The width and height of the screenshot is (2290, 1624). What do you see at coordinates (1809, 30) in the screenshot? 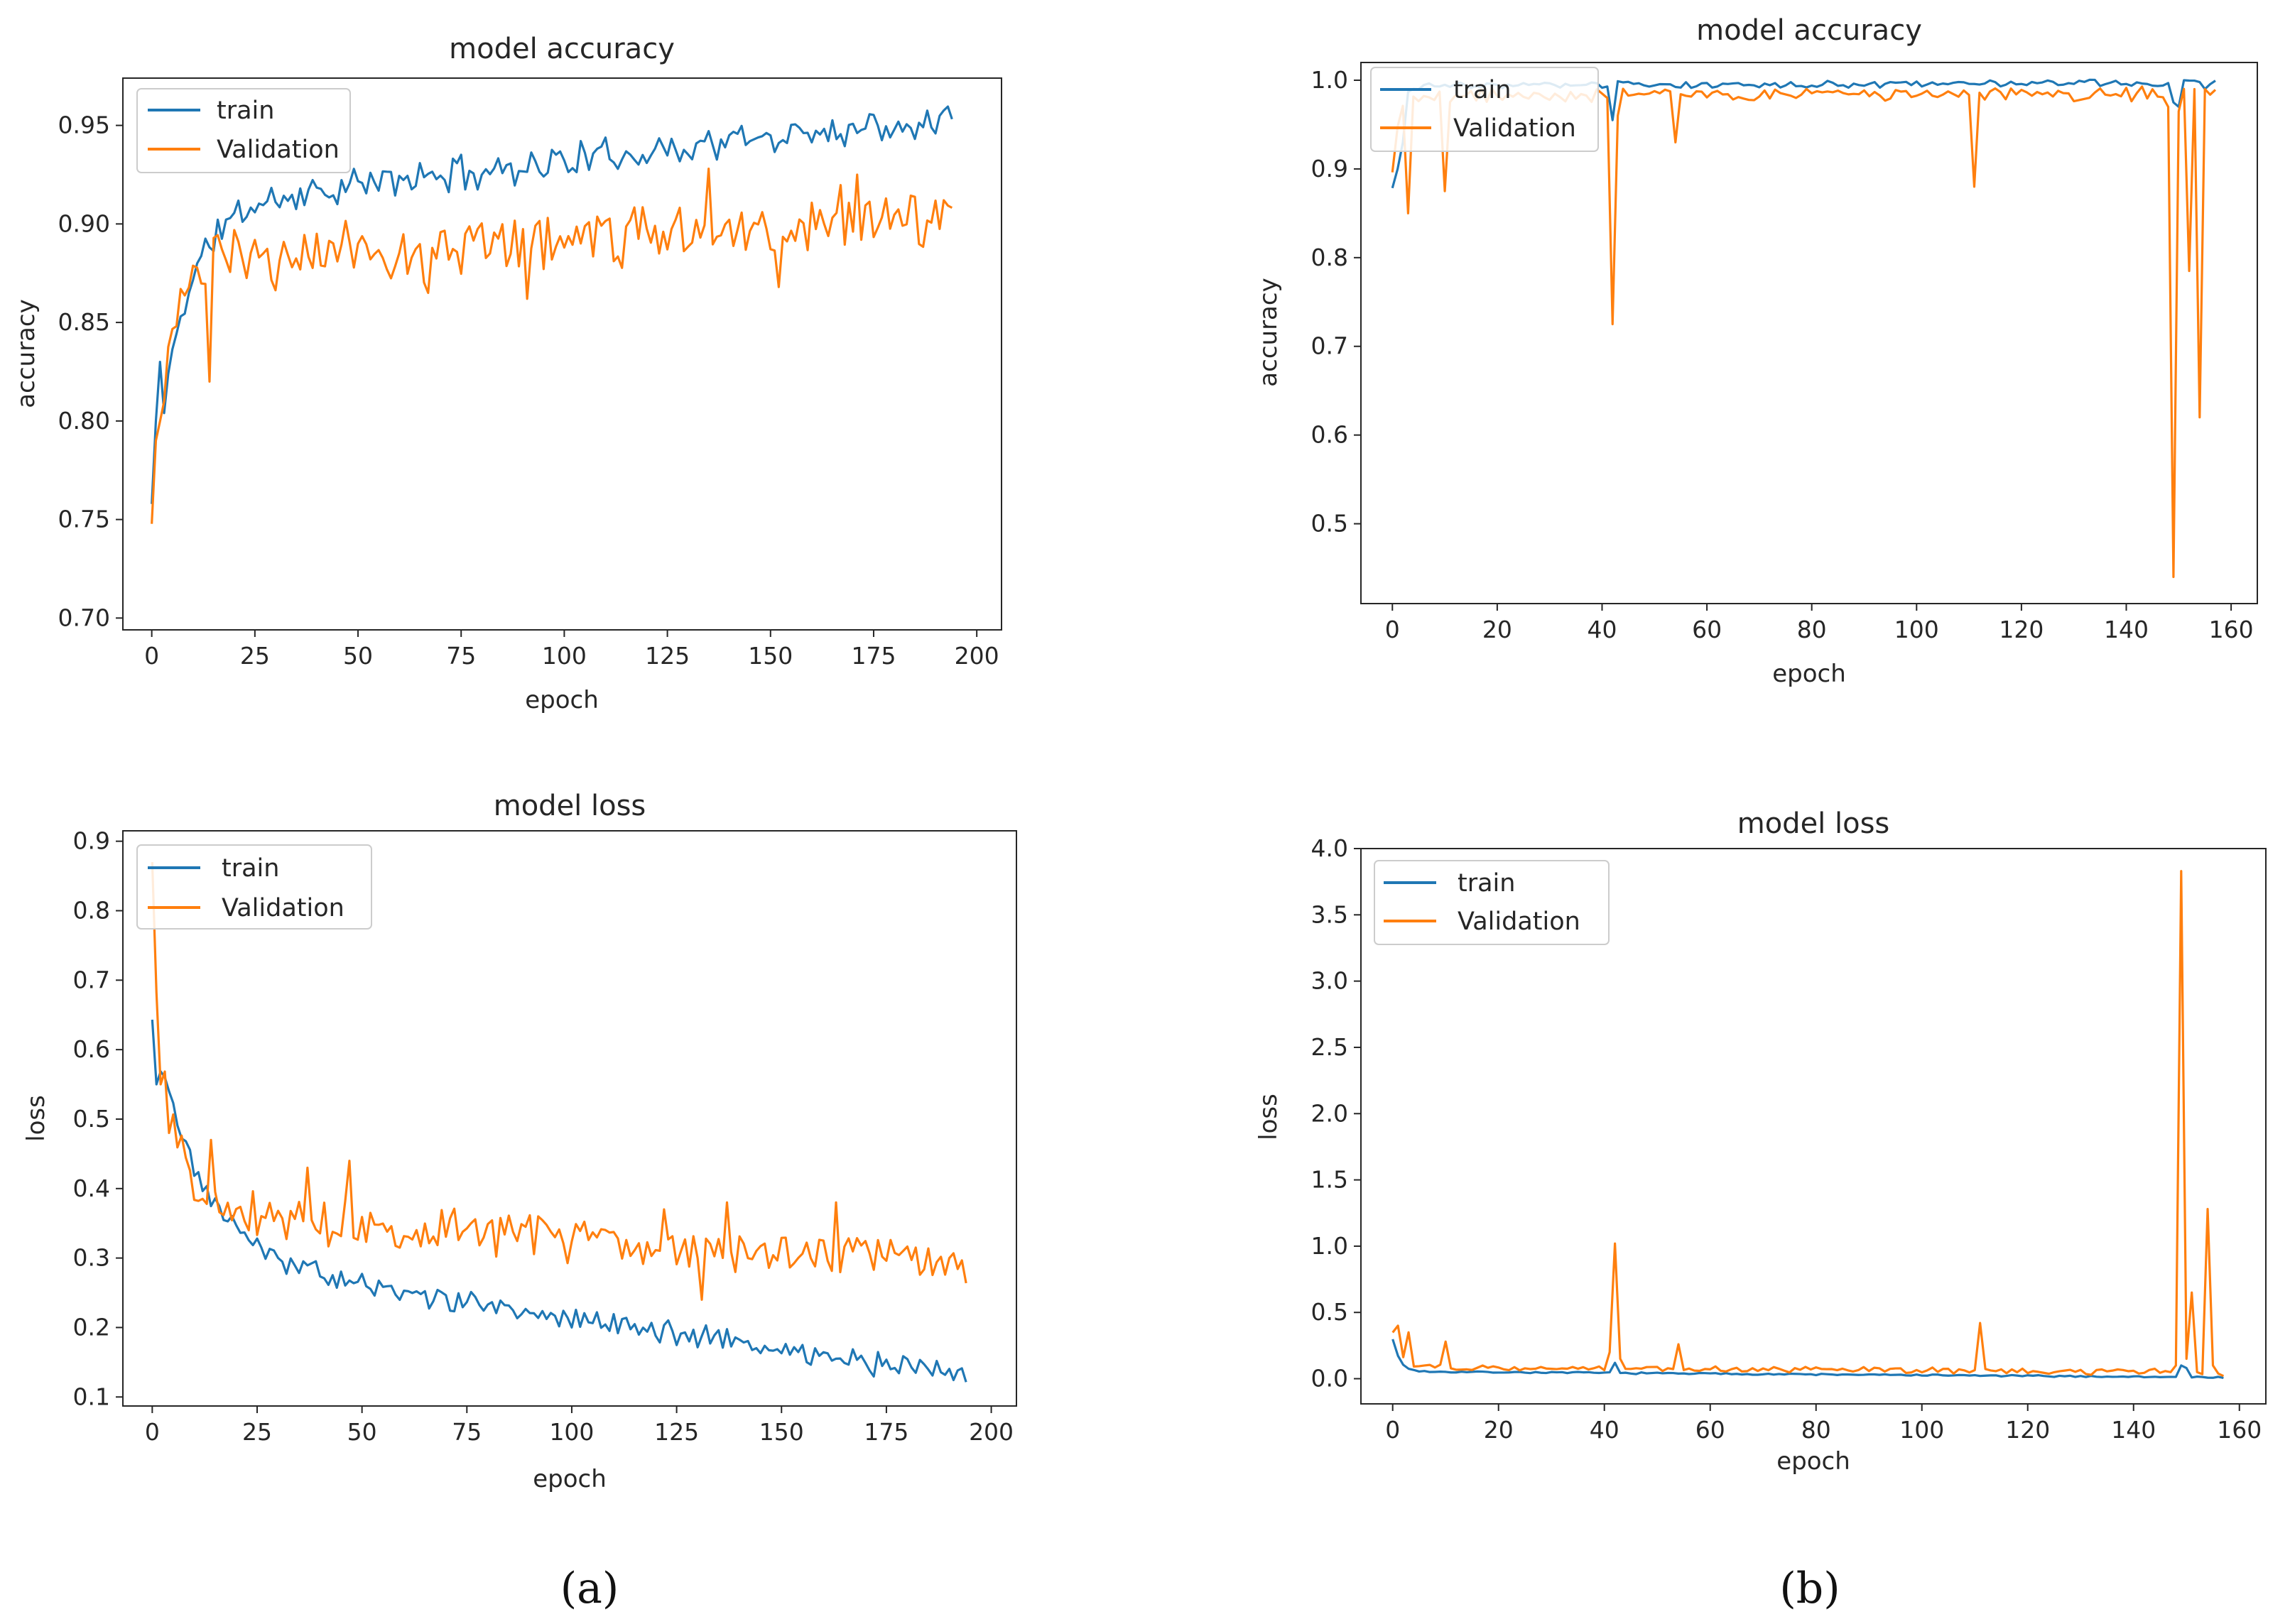
I see `chart-title: model accuracy` at bounding box center [1809, 30].